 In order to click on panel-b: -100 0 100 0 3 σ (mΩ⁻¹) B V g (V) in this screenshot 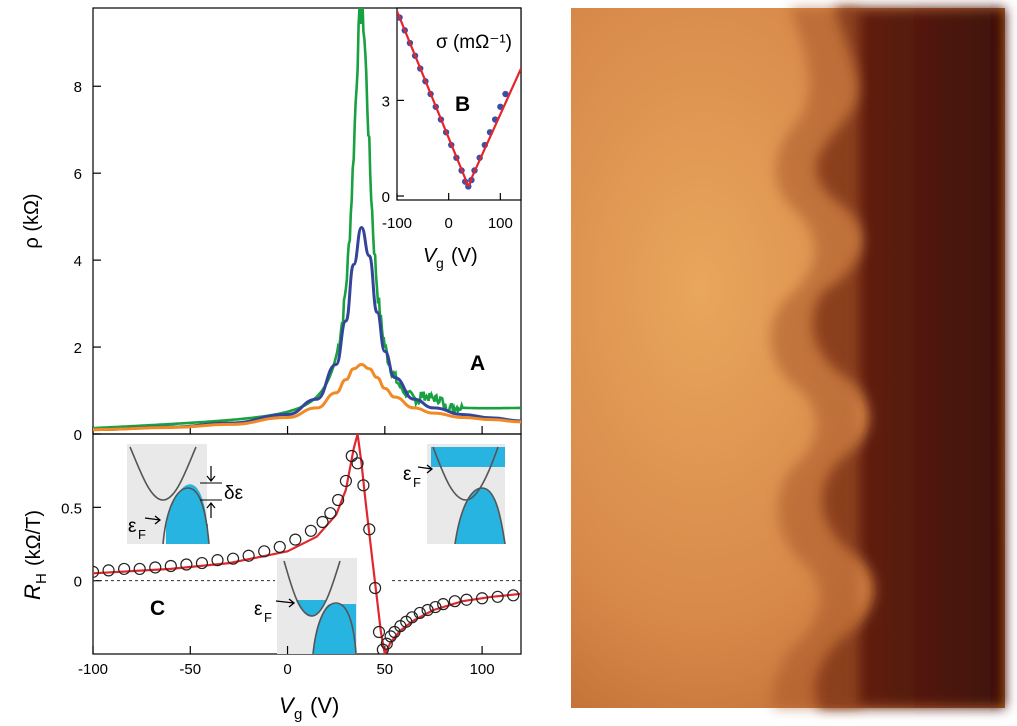, I will do `click(452, 139)`.